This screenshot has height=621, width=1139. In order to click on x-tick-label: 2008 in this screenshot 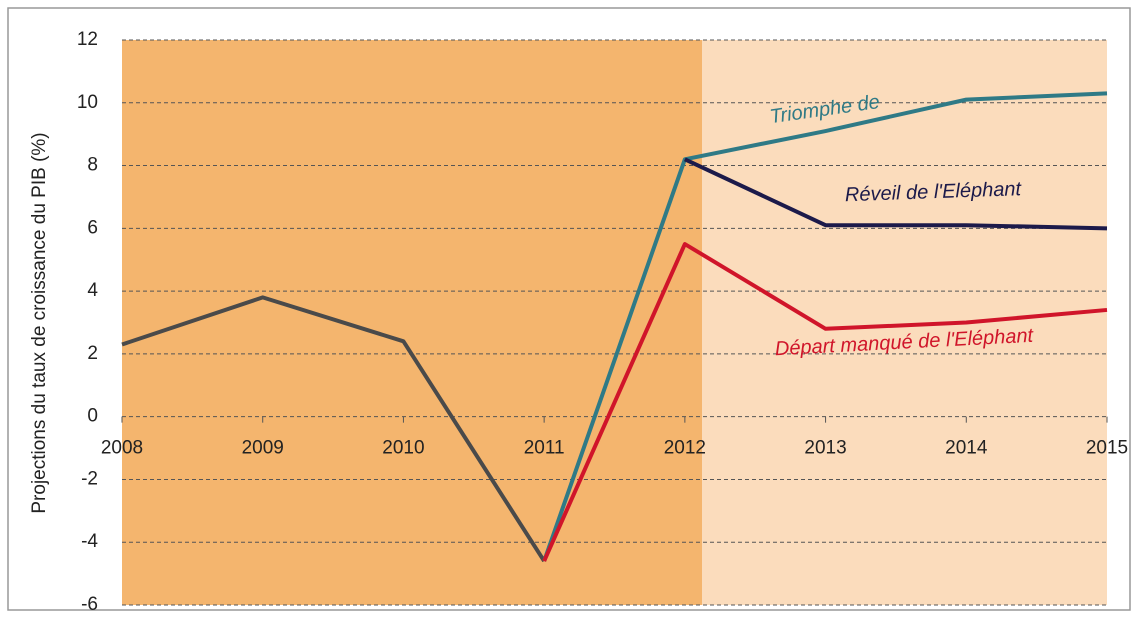, I will do `click(122, 448)`.